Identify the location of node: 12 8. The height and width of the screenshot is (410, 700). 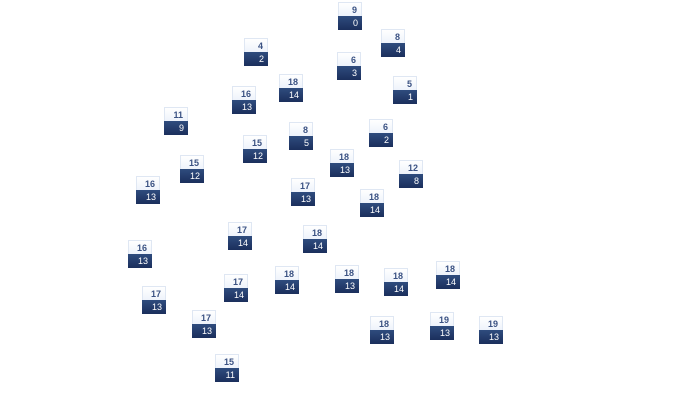
(411, 174).